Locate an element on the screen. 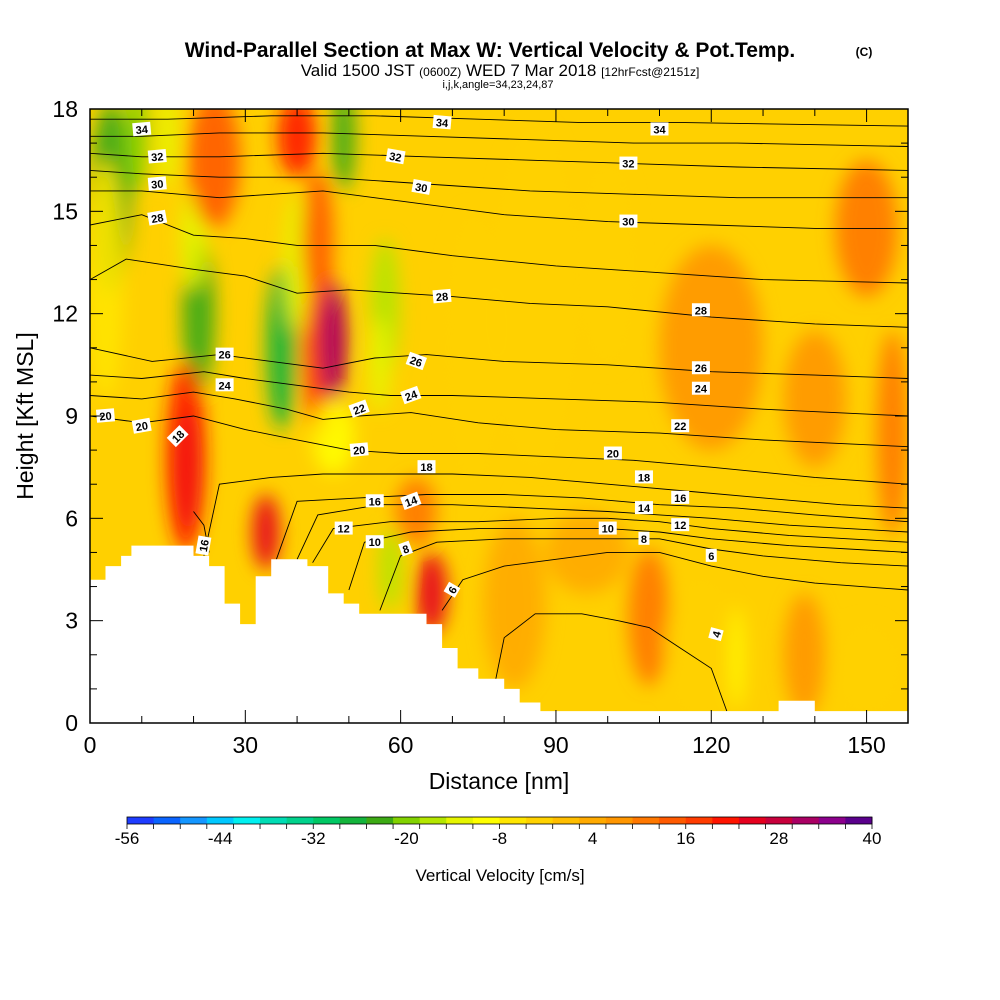 This screenshot has height=1000, width=1000. isentrope-label-text: 22 is located at coordinates (360, 409).